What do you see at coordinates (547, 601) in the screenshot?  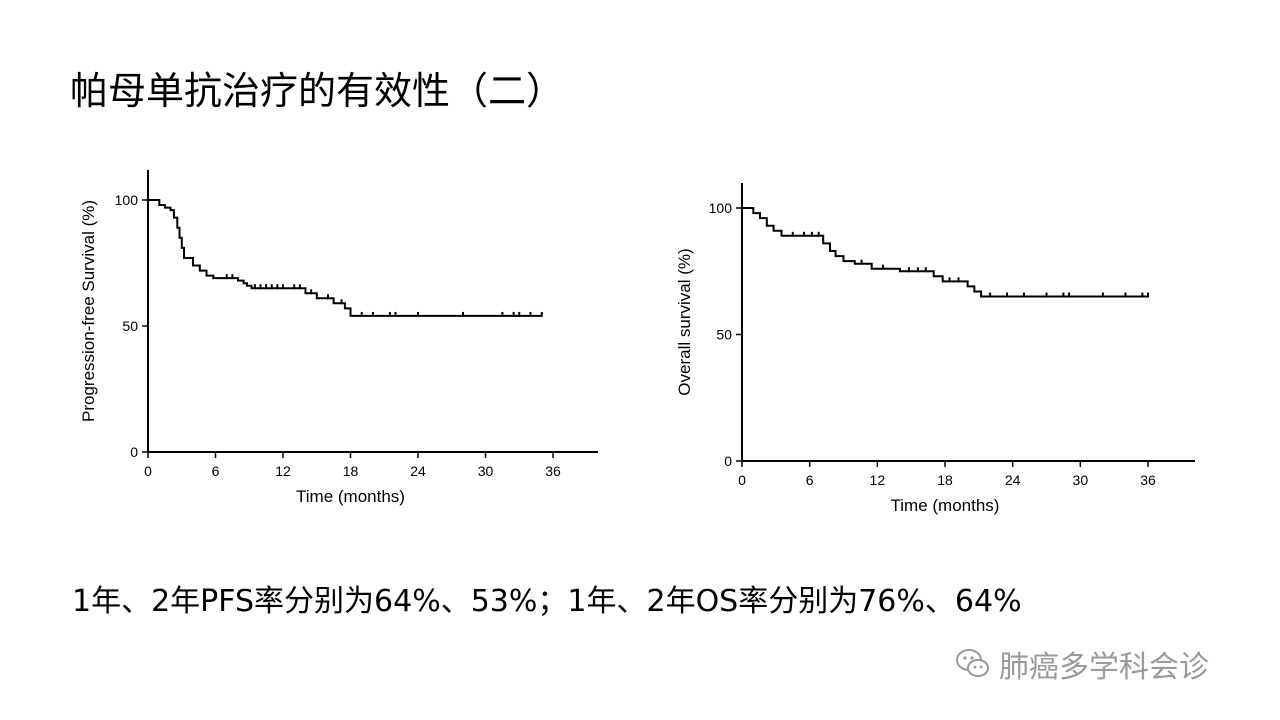 I see `summary-text: 1年、2年PFS率分别为64%、53%；1年、2年OS率分别为76%、64%` at bounding box center [547, 601].